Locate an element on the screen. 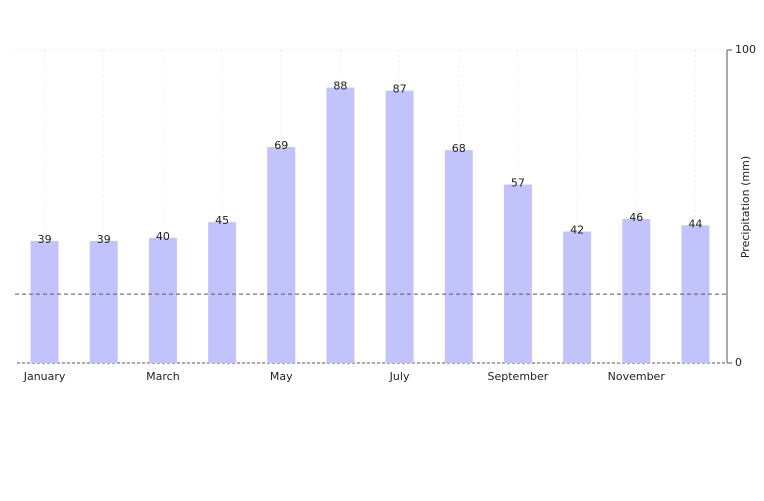 The image size is (764, 501). value-label: 87 is located at coordinates (400, 89).